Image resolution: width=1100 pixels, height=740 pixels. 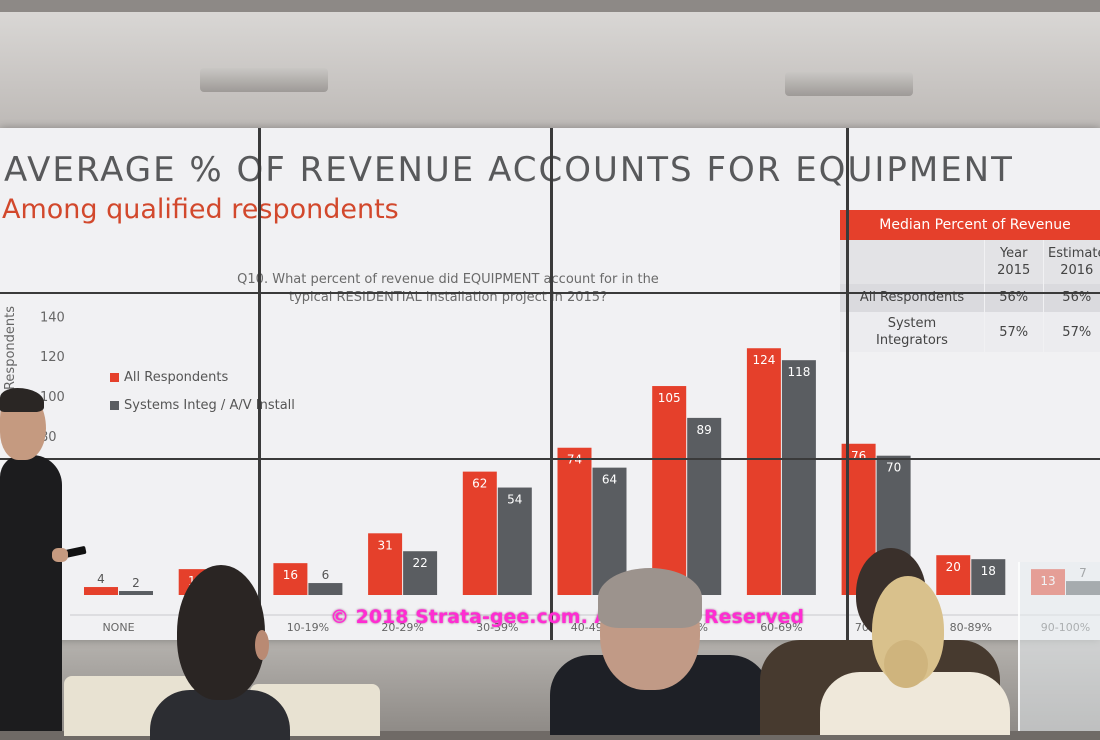 I want to click on median-table-title: Median Percent of Revenue, so click(x=970, y=225).